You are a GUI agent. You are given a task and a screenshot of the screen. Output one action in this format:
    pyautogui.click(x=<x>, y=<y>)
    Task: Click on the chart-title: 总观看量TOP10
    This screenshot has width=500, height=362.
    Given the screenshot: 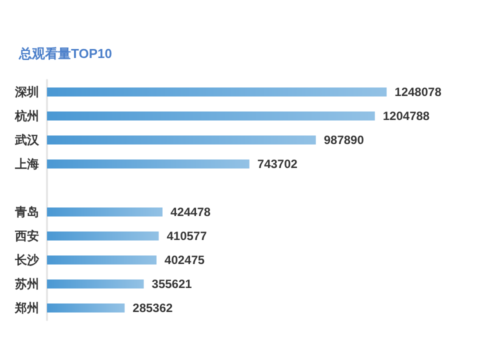 What is the action you would take?
    pyautogui.click(x=65, y=53)
    